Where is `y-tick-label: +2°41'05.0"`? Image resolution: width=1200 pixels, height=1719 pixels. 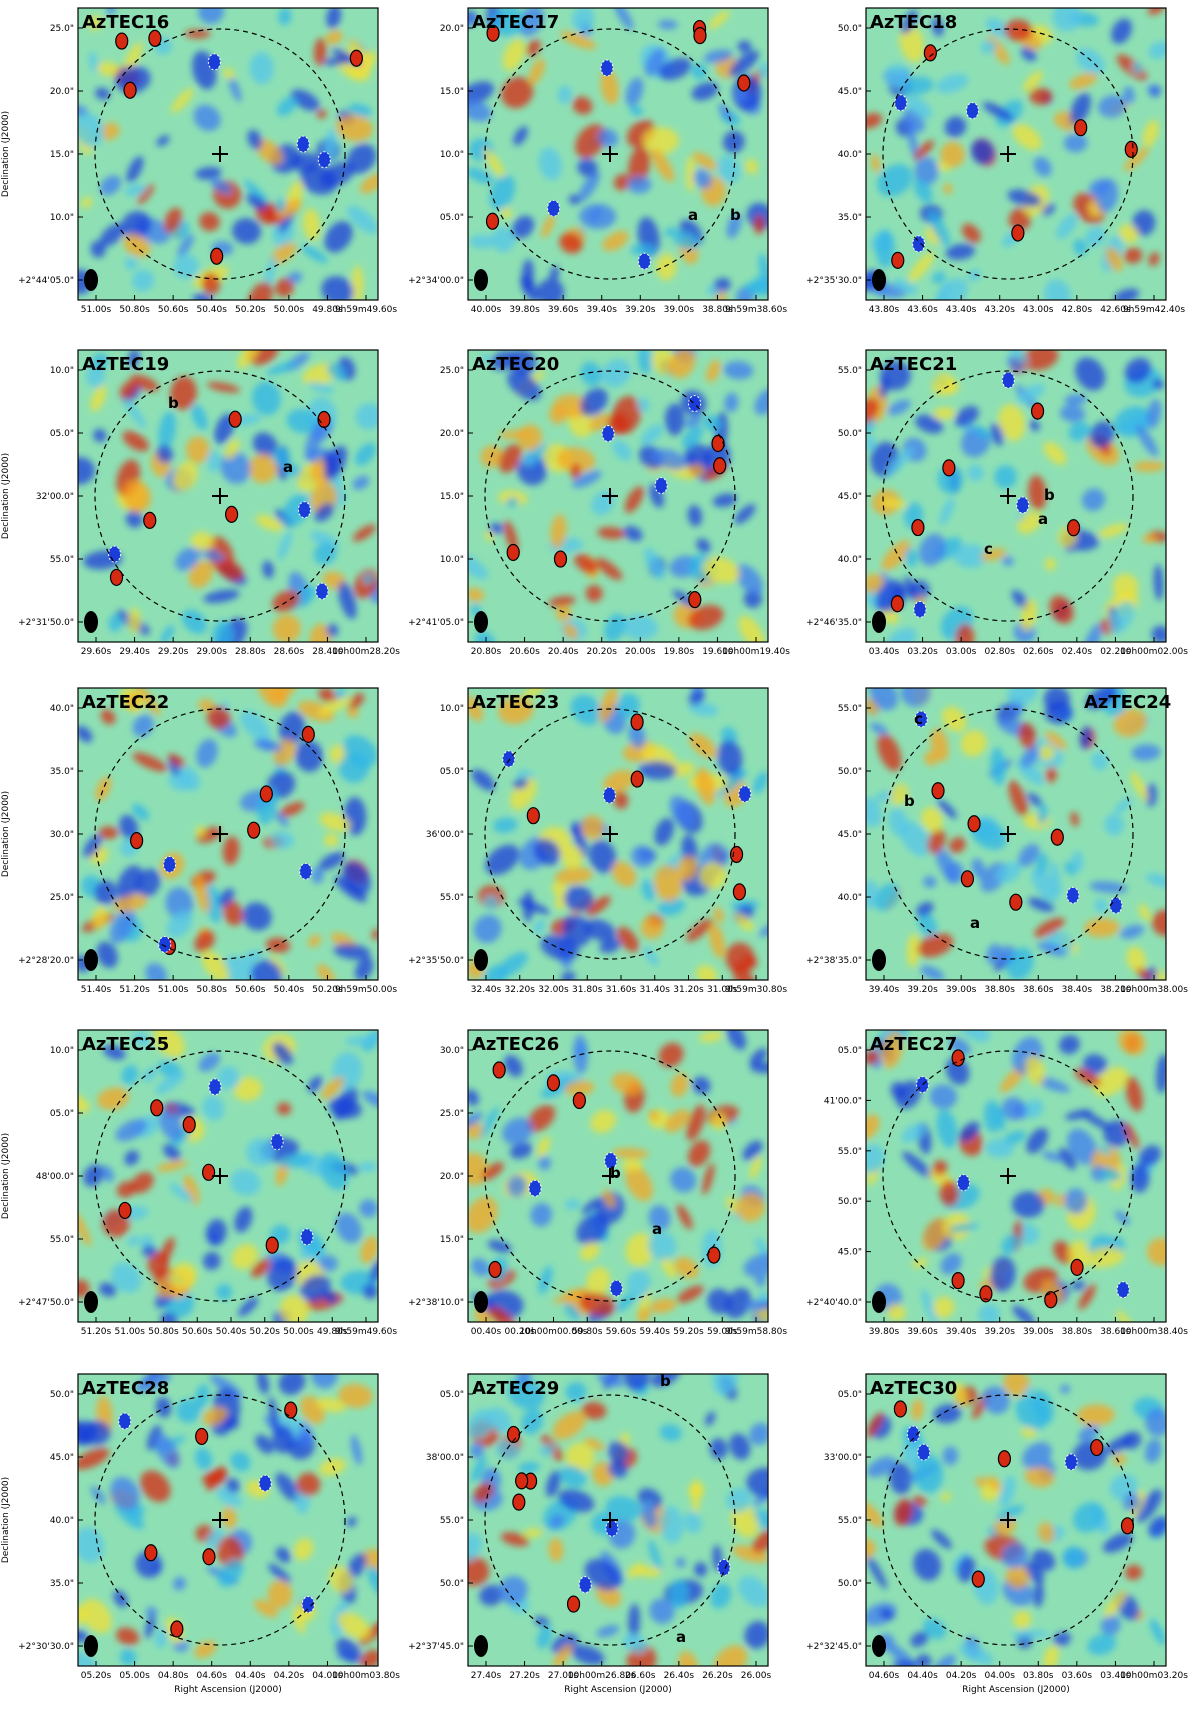
y-tick-label: +2°41'05.0" is located at coordinates (436, 623).